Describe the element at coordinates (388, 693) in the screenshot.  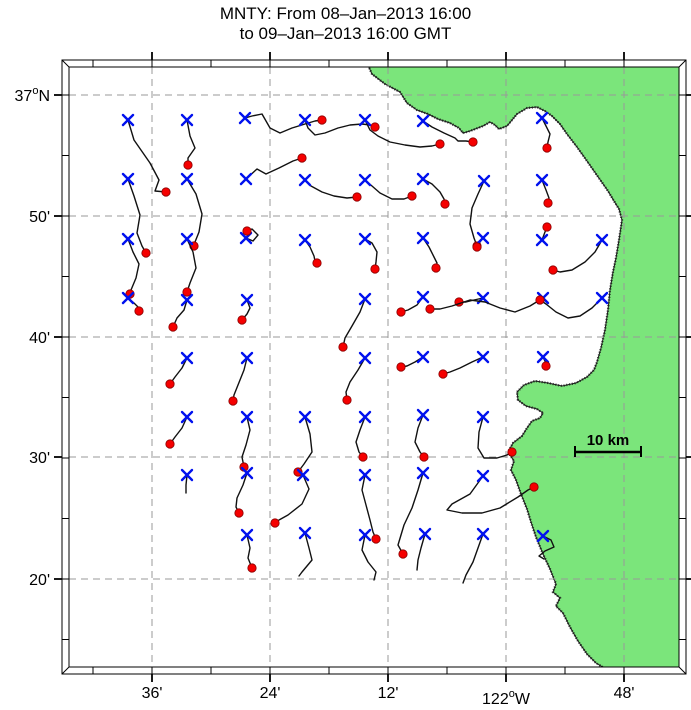
I see `x-axis-label: 12'` at that location.